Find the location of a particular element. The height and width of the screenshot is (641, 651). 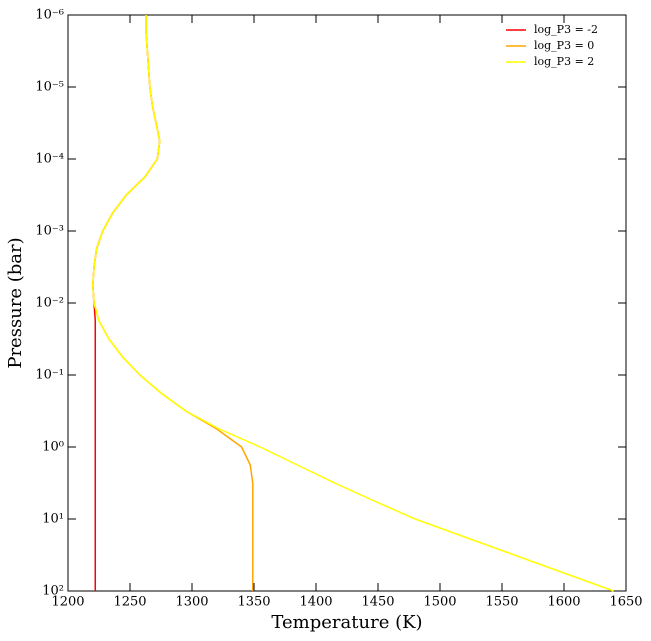

y-tick-label: 10⁻² is located at coordinates (49, 303).